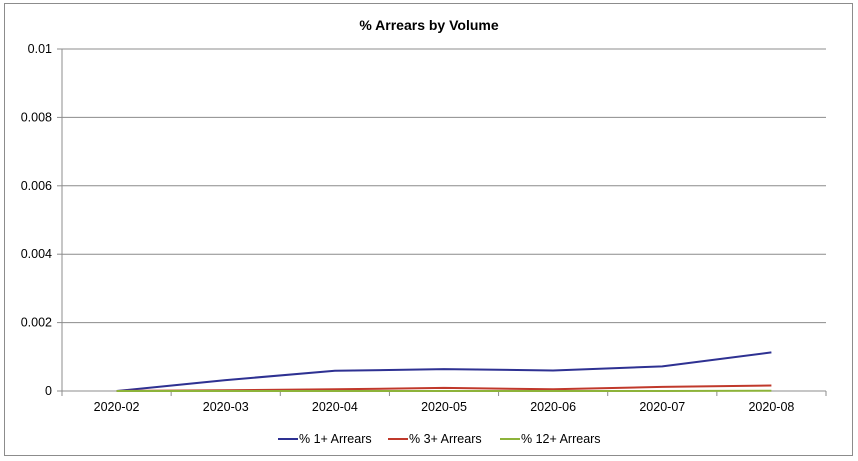  Describe the element at coordinates (36, 220) in the screenshot. I see `y-tick-labels: 0 0.002 0.004 0.006 0.008 0.01` at that location.